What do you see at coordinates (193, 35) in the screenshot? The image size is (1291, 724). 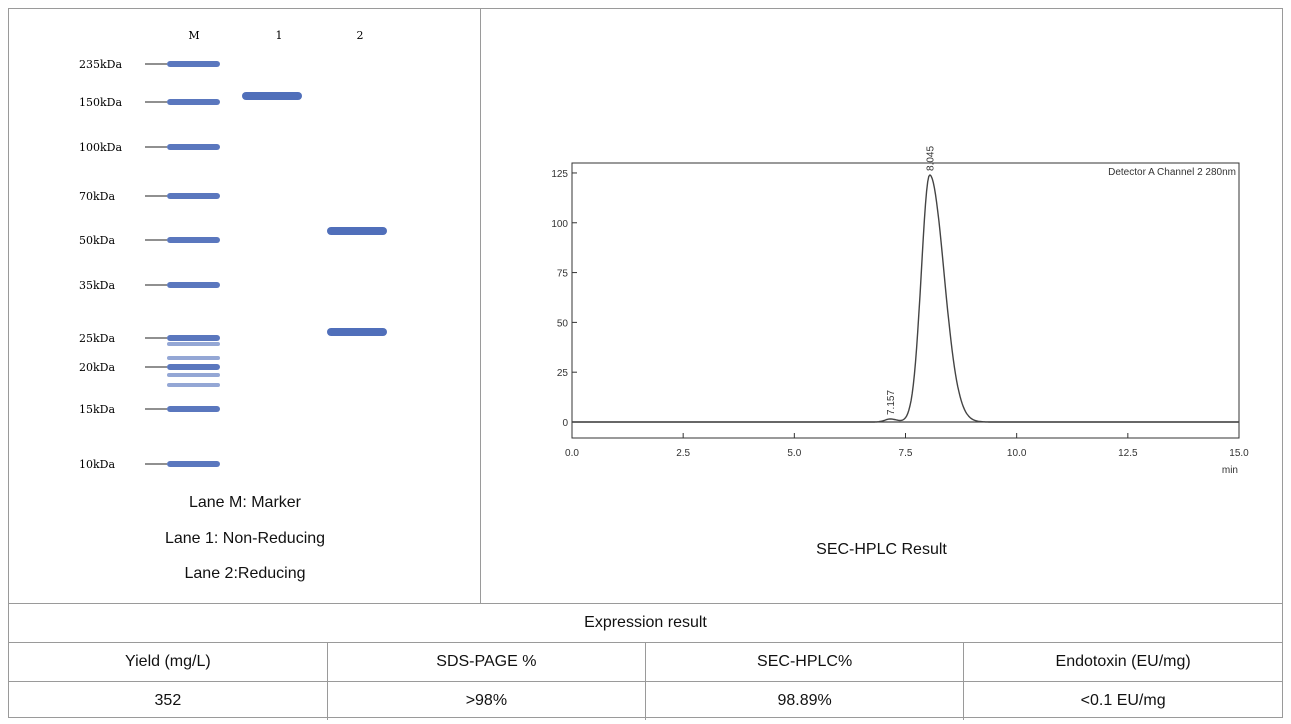 I see `lane-label-m: M` at bounding box center [193, 35].